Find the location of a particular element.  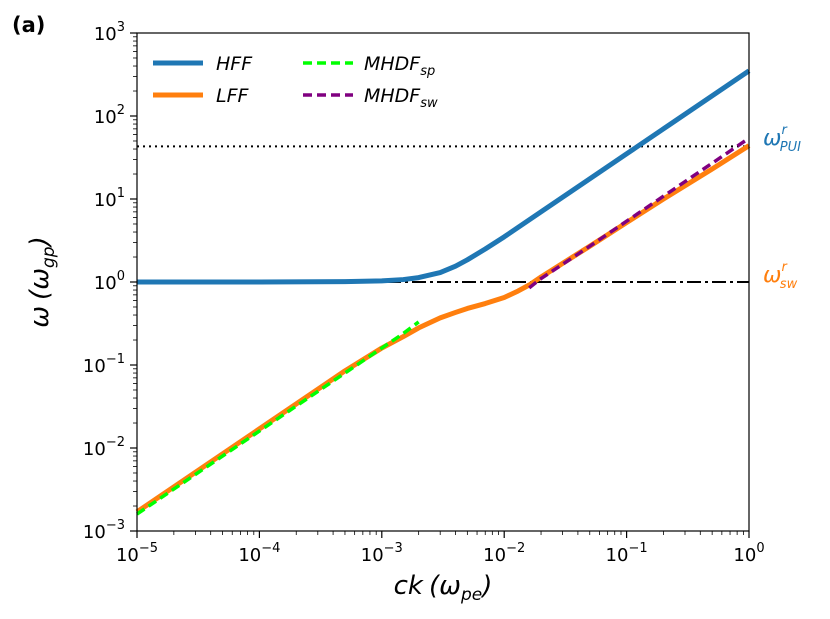

x-tick-label: 10⁰ is located at coordinates (748, 553).